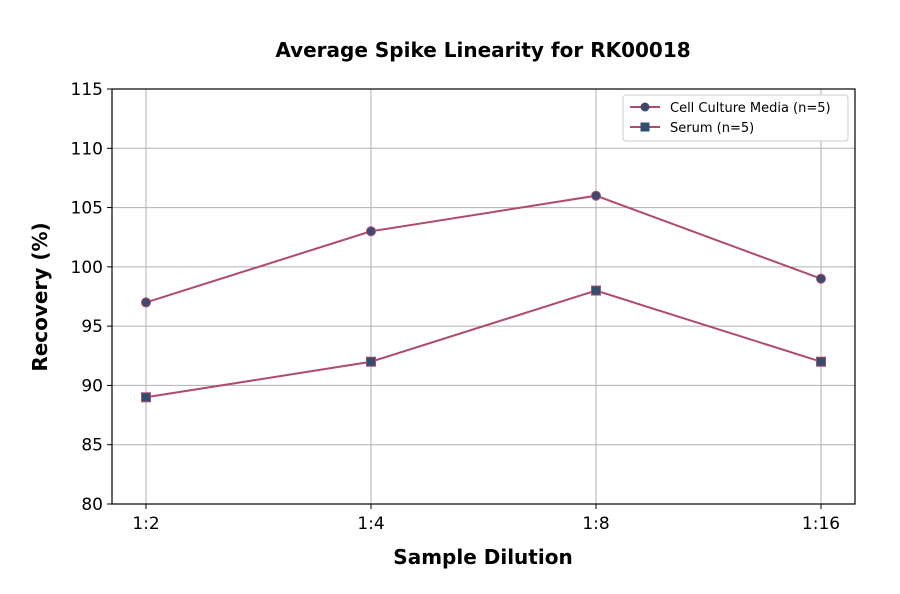 This screenshot has height=594, width=900. I want to click on x-tick-label: 1:2, so click(145, 524).